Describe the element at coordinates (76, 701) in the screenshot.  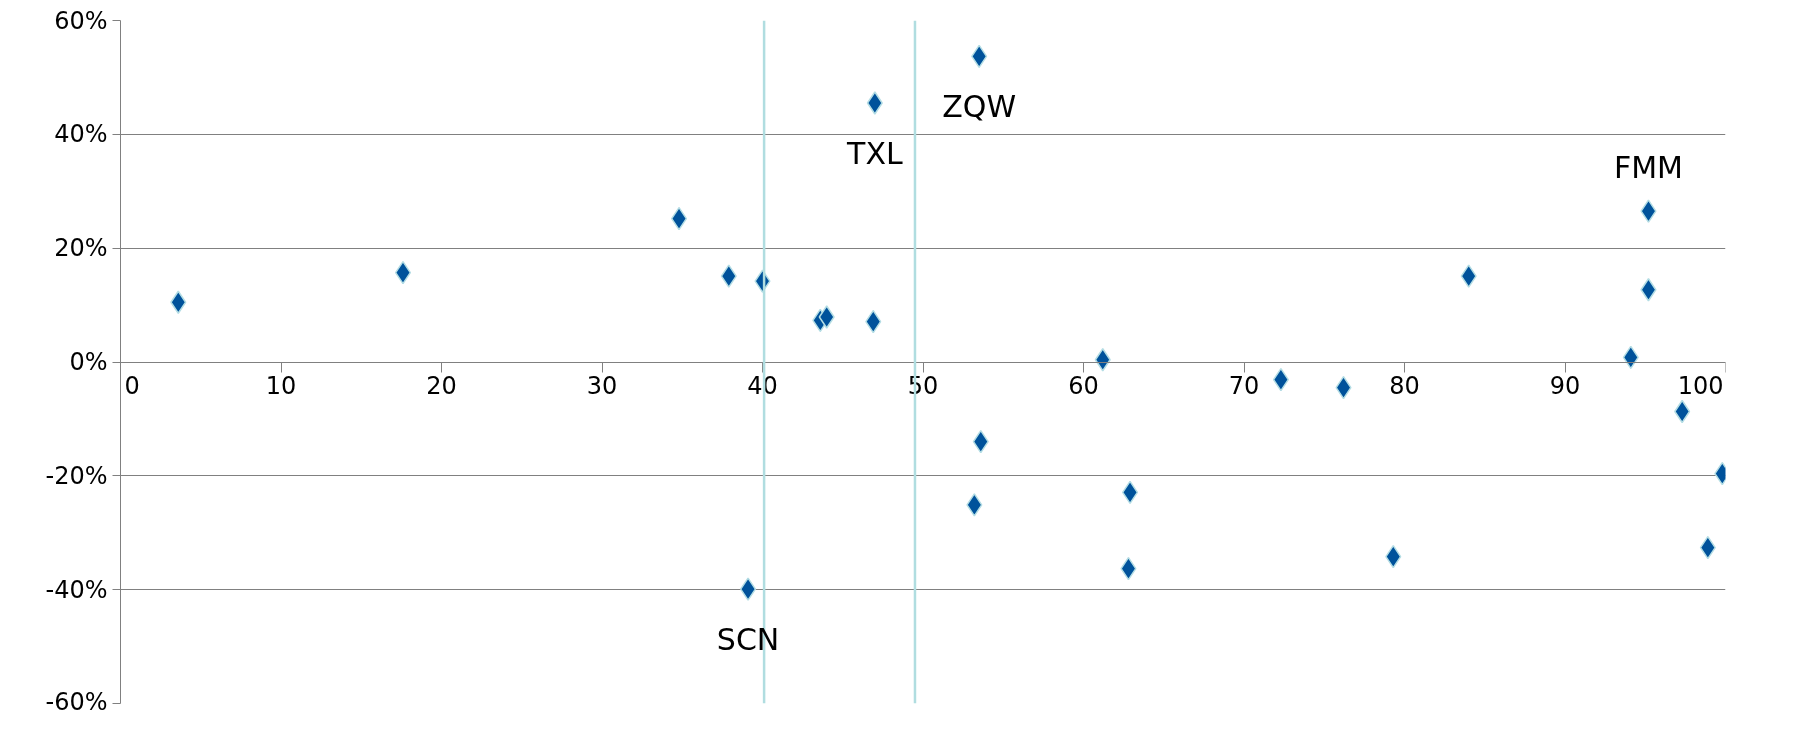
I see `y-tick-label: -60%` at that location.